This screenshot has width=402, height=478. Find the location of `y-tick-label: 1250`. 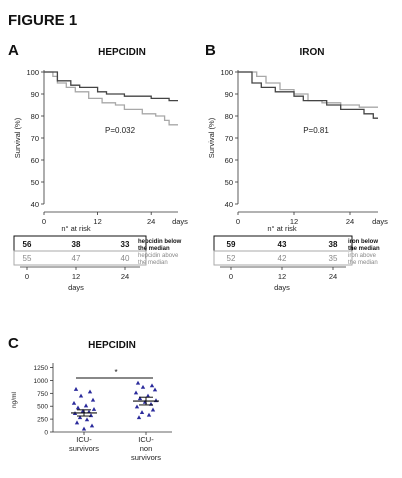

y-tick-label: 1250 is located at coordinates (41, 368).